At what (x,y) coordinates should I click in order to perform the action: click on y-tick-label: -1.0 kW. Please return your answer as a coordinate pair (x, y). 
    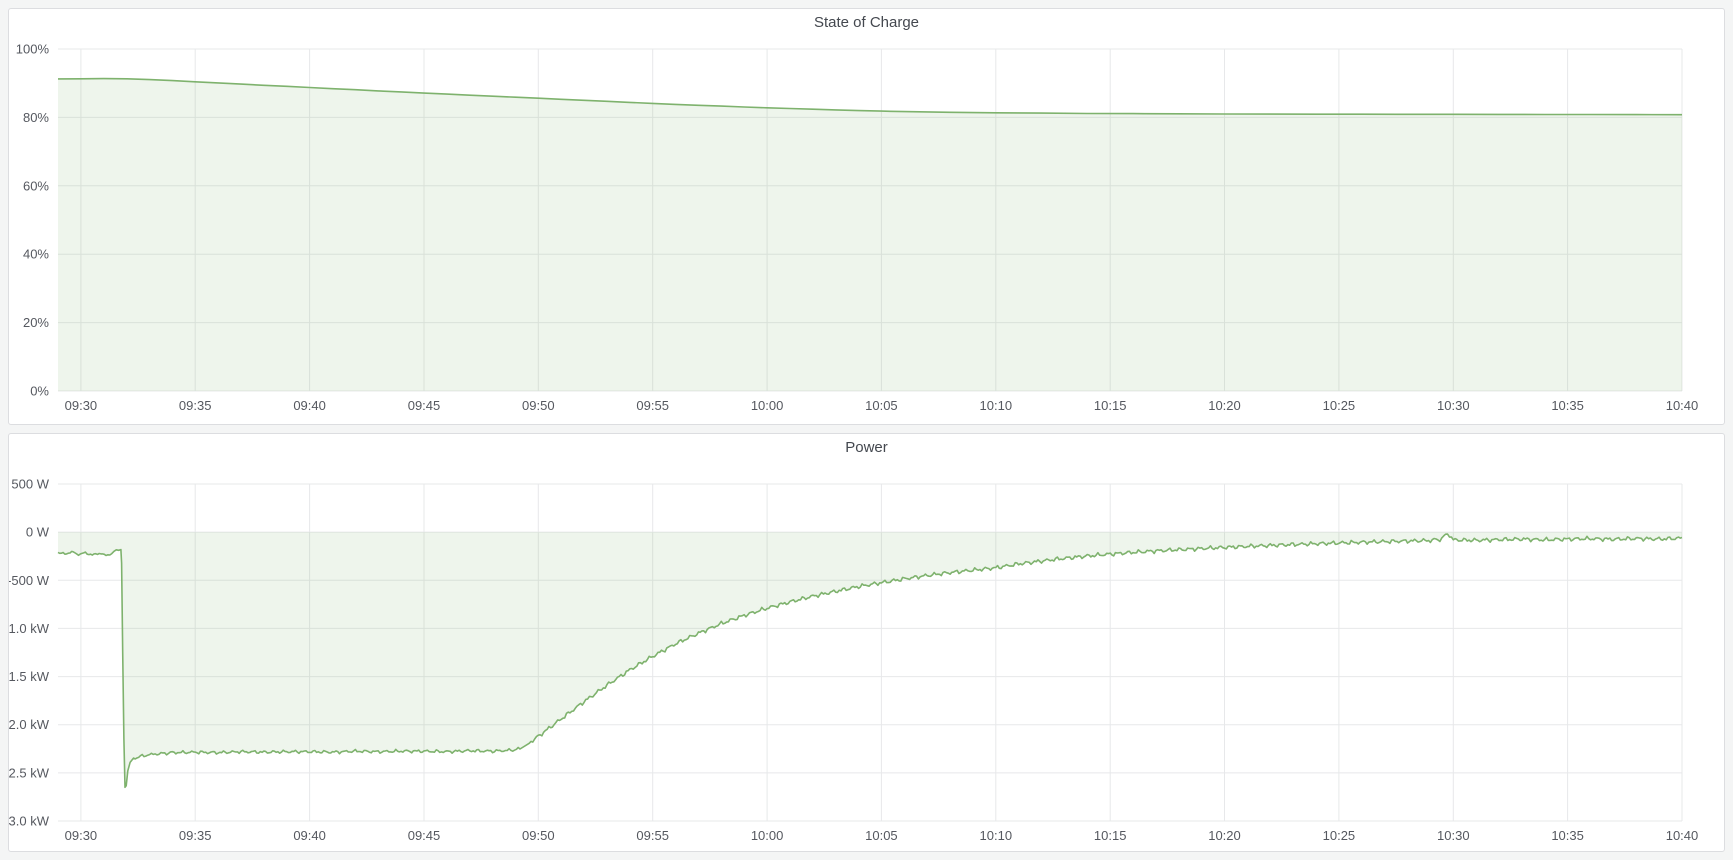
    Looking at the image, I should click on (29, 628).